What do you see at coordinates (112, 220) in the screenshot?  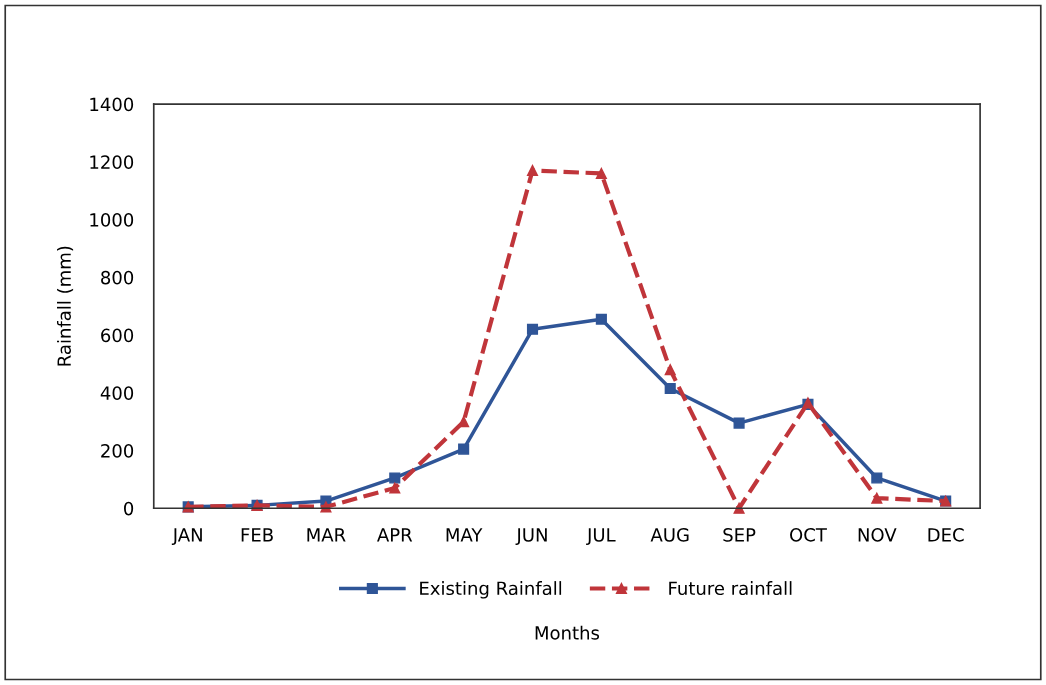 I see `y-tick-label: 1000` at bounding box center [112, 220].